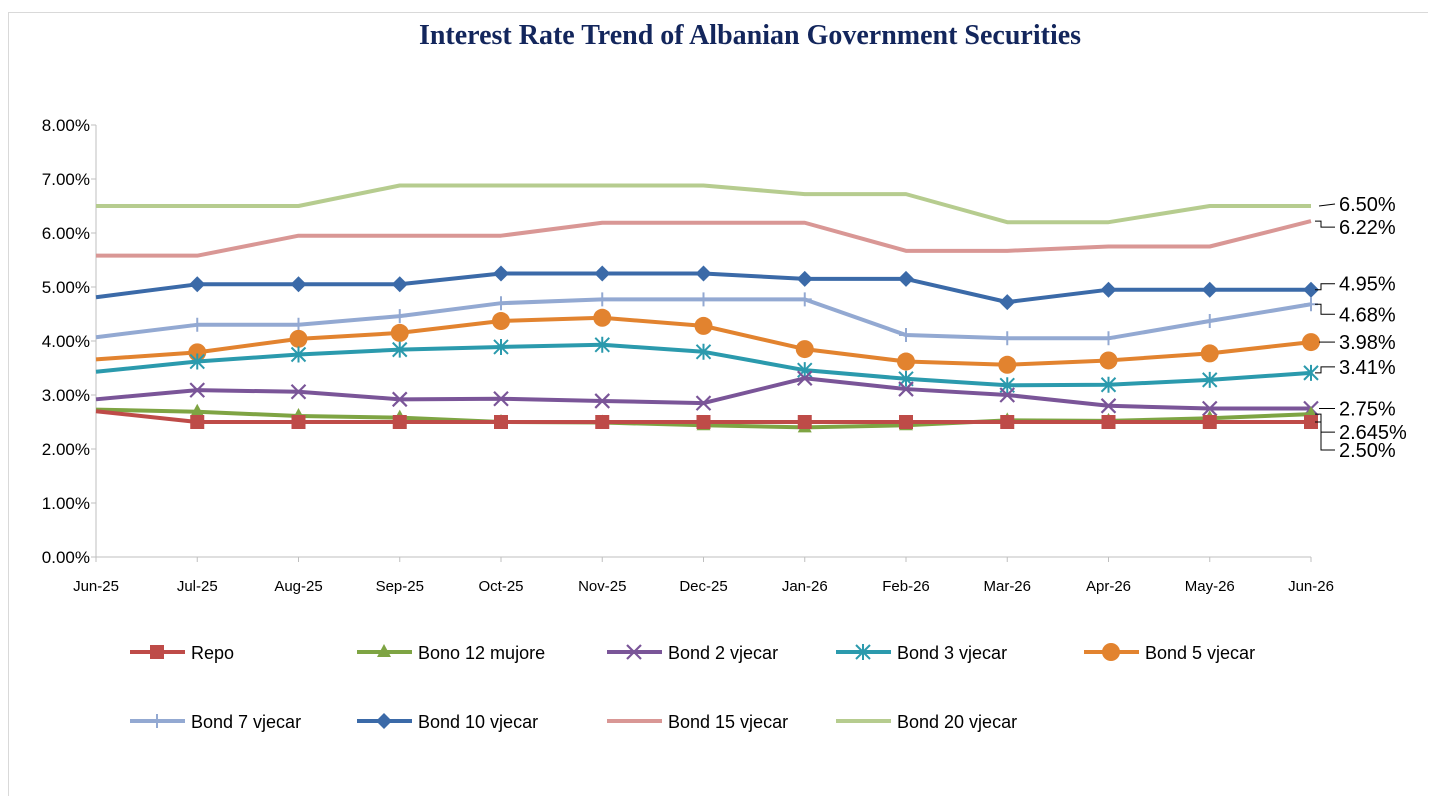  I want to click on legend-label: Bond 20 vjecar, so click(957, 722).